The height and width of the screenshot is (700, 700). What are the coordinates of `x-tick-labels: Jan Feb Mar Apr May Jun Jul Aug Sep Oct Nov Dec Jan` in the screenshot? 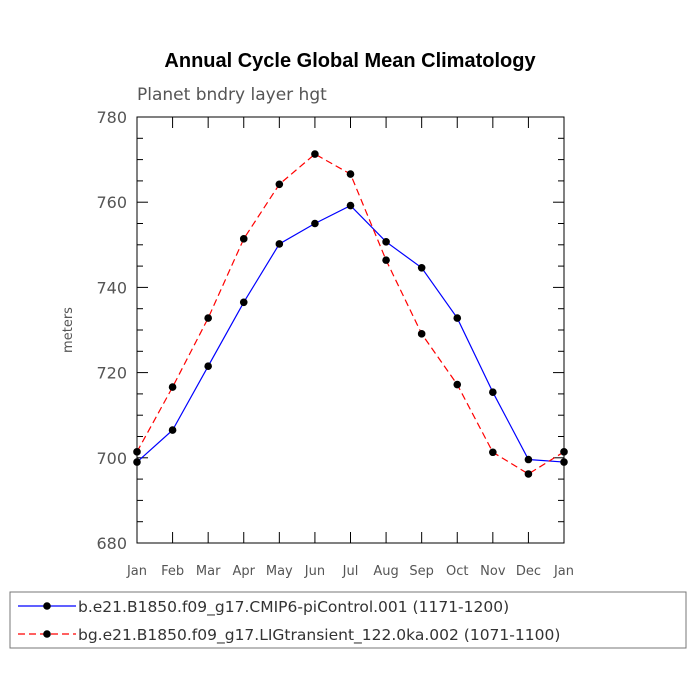 It's located at (350, 571).